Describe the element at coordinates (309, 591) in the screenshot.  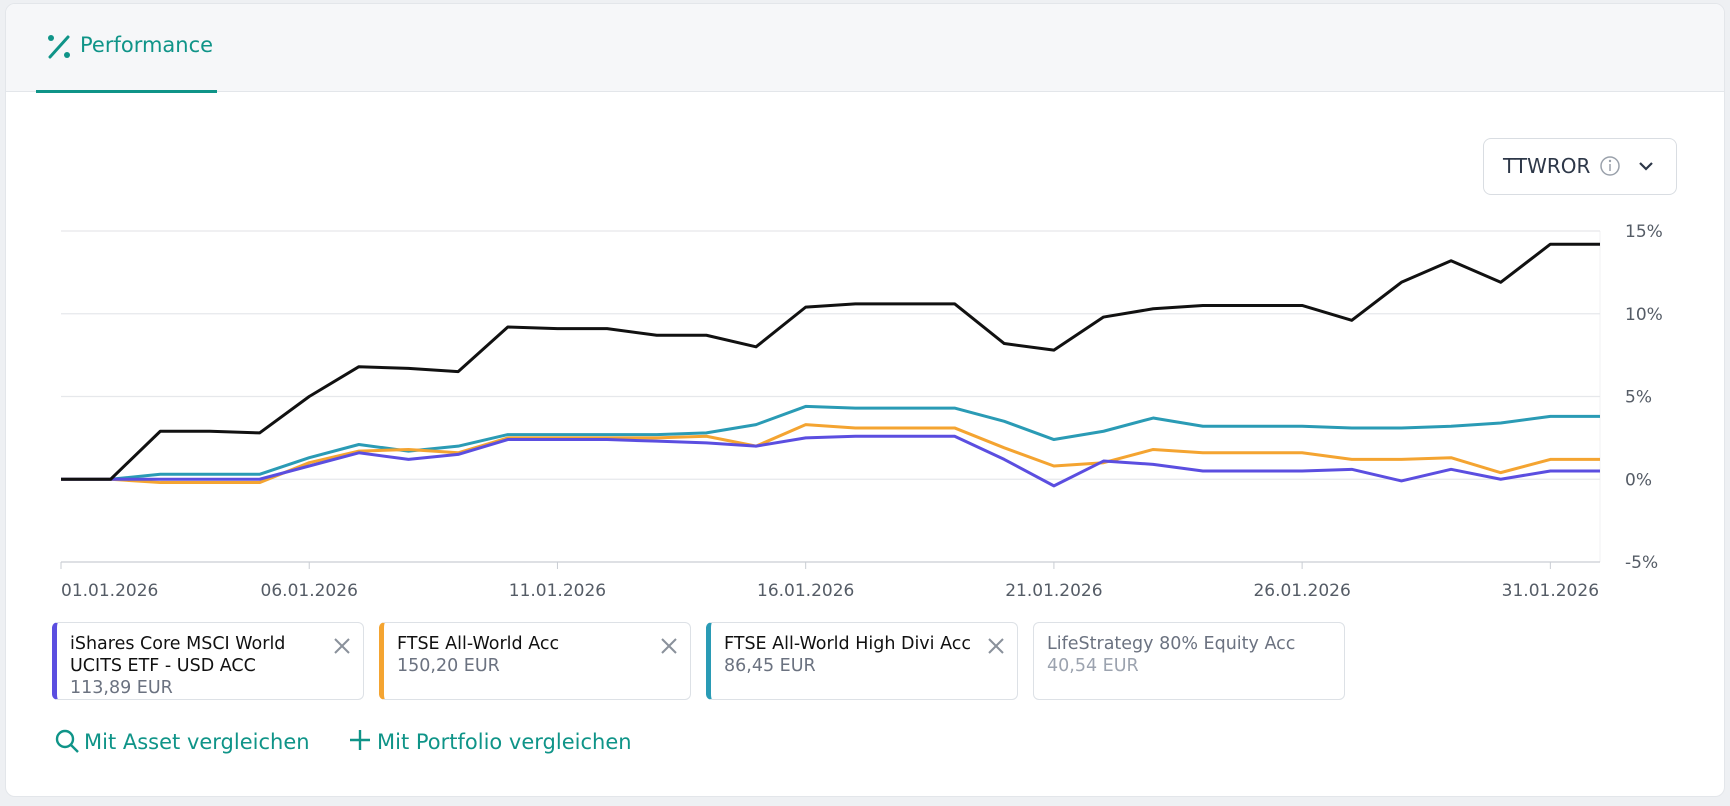
I see `x-tick-label: 06.01.2026` at that location.